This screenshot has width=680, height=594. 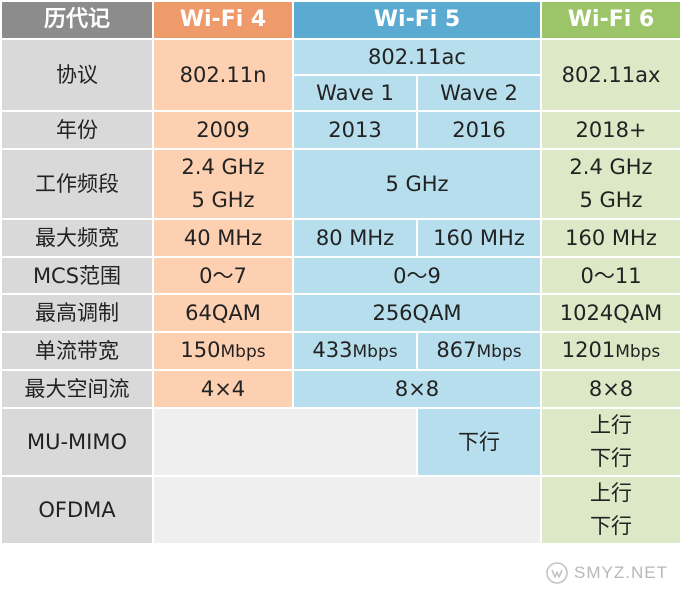 What do you see at coordinates (77, 184) in the screenshot?
I see `label-band: 工作频段` at bounding box center [77, 184].